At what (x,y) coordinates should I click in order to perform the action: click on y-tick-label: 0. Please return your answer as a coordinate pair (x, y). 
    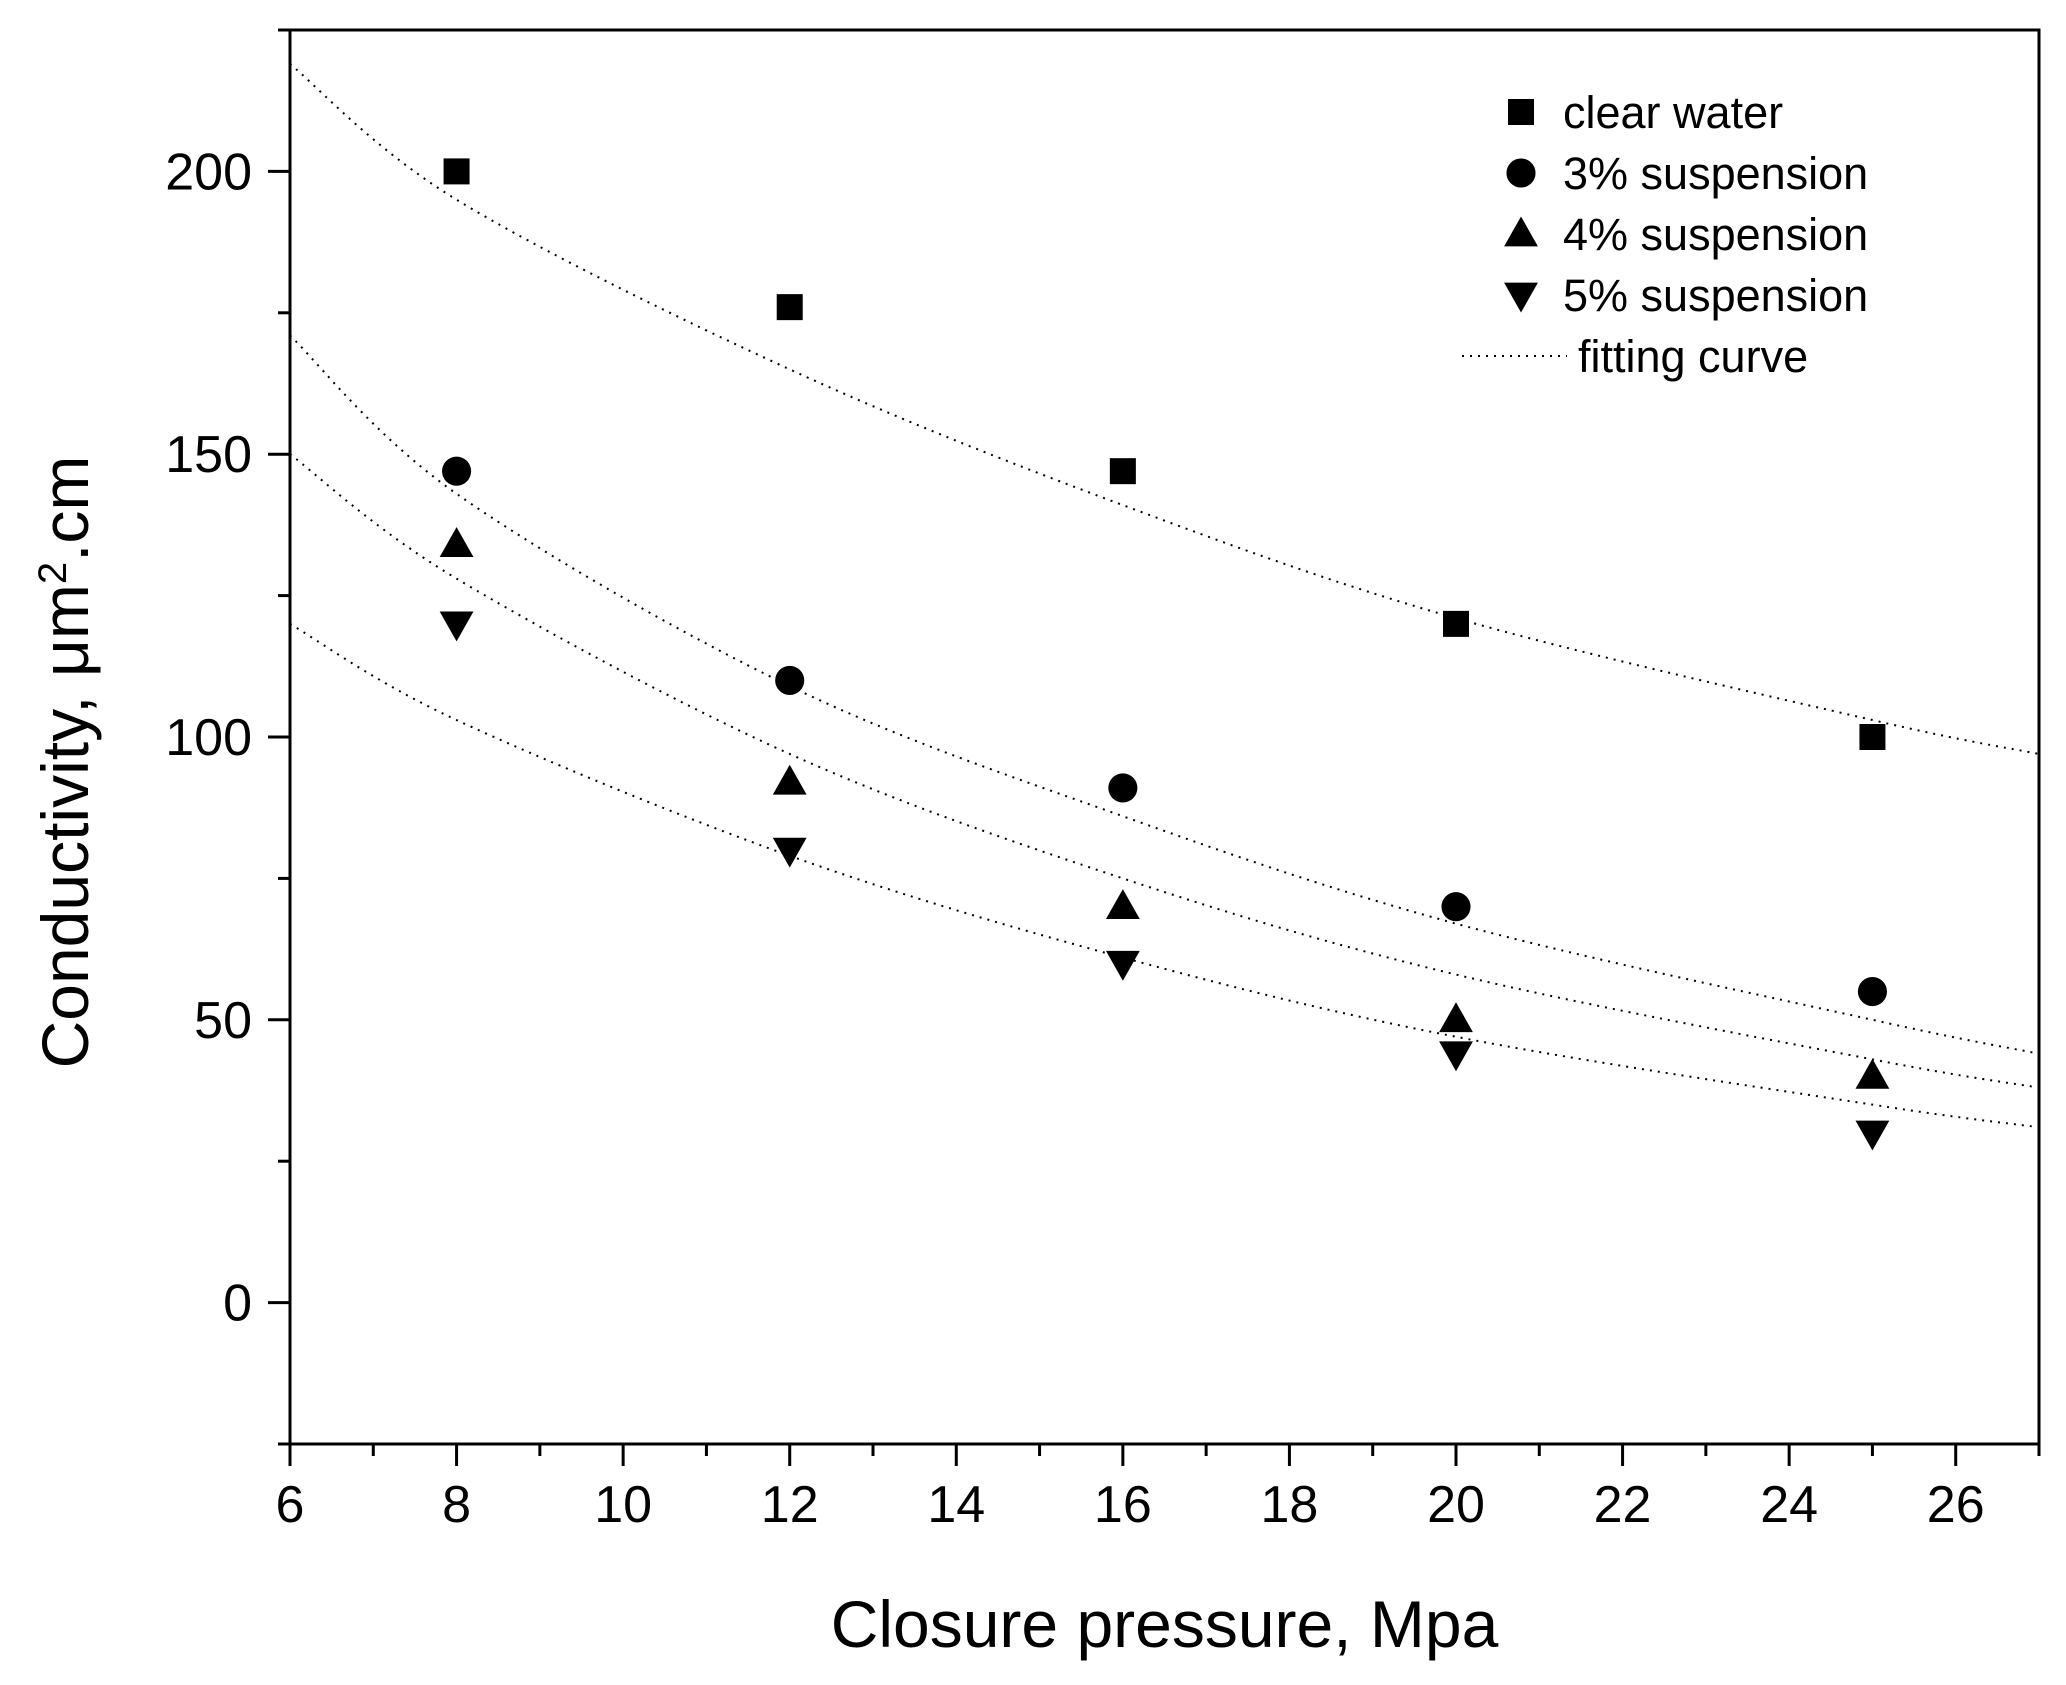
    Looking at the image, I should click on (237, 1304).